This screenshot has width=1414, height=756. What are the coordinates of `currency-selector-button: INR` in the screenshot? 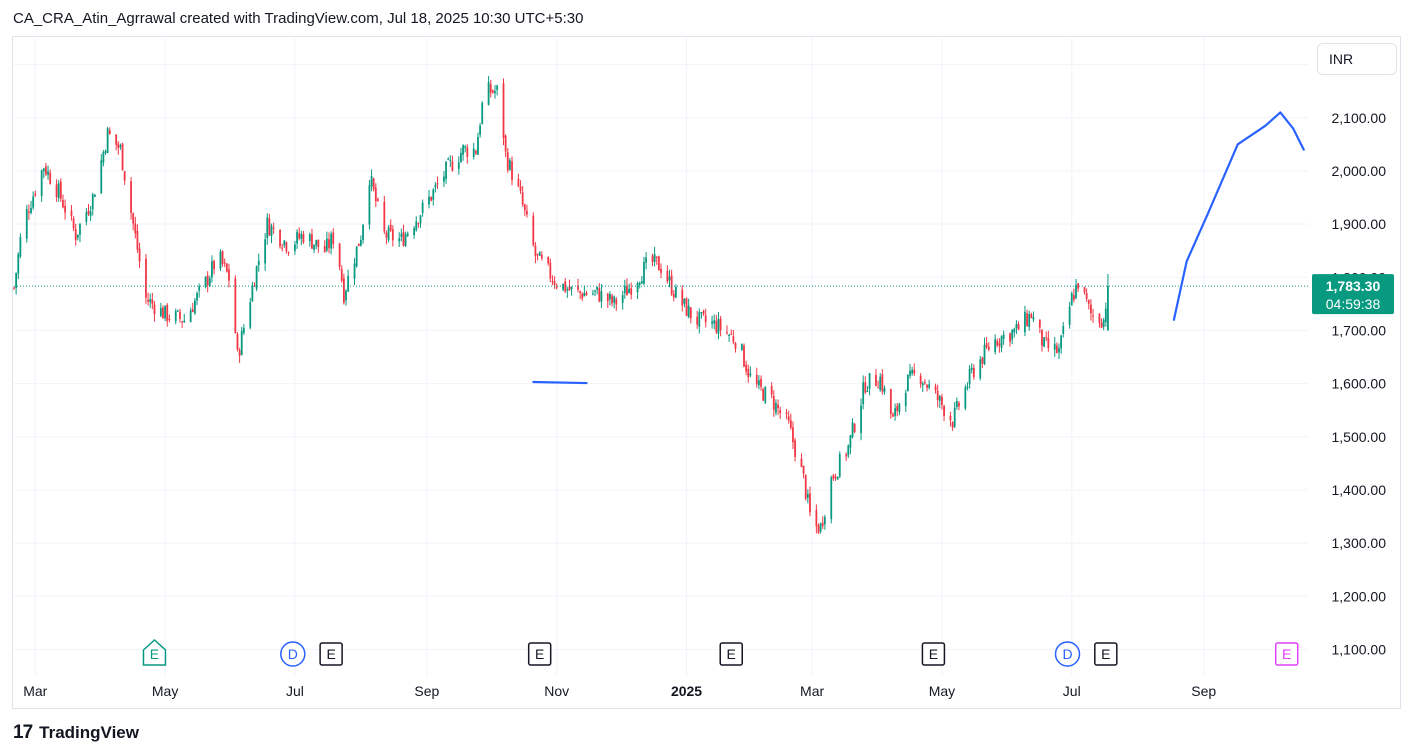 It's located at (1357, 59).